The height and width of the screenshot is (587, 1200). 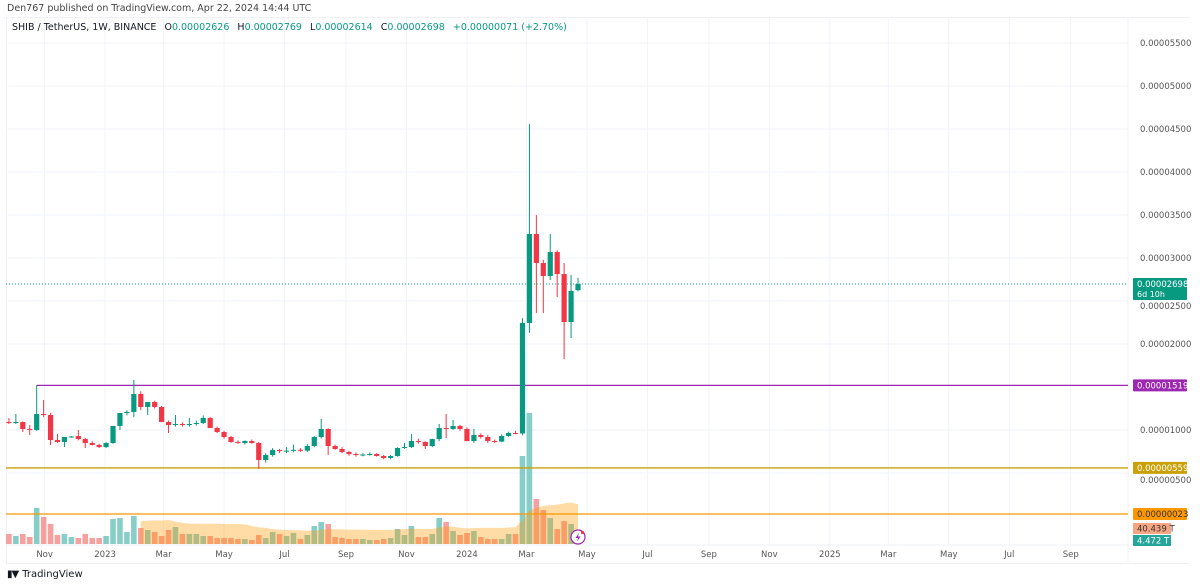 What do you see at coordinates (1165, 130) in the screenshot?
I see `price-tick-label: 0.00004500` at bounding box center [1165, 130].